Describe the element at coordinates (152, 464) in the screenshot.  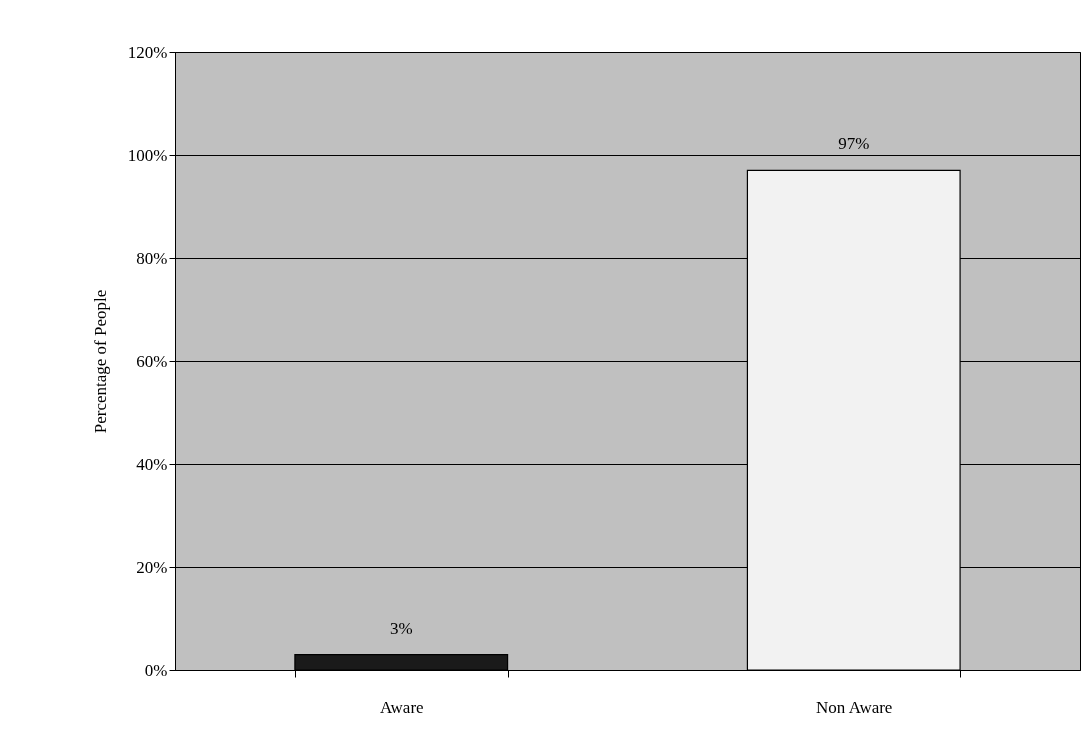
I see `y-tick-label: 40%` at that location.